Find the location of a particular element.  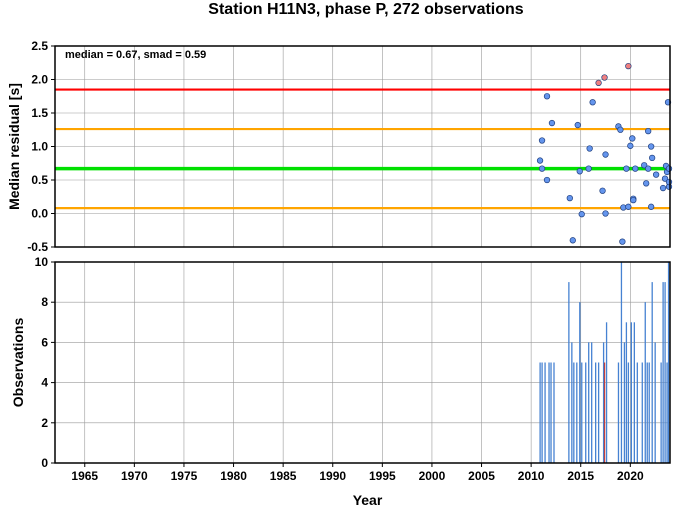

x-axis-label: Year is located at coordinates (368, 500).